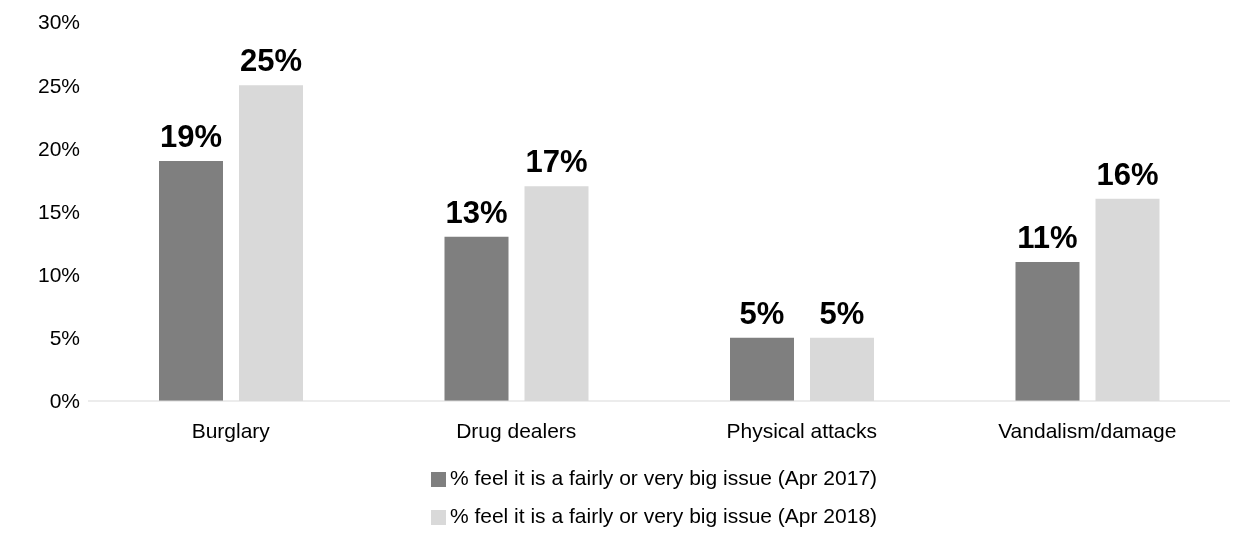  Describe the element at coordinates (271, 61) in the screenshot. I see `data-label: 25%` at that location.